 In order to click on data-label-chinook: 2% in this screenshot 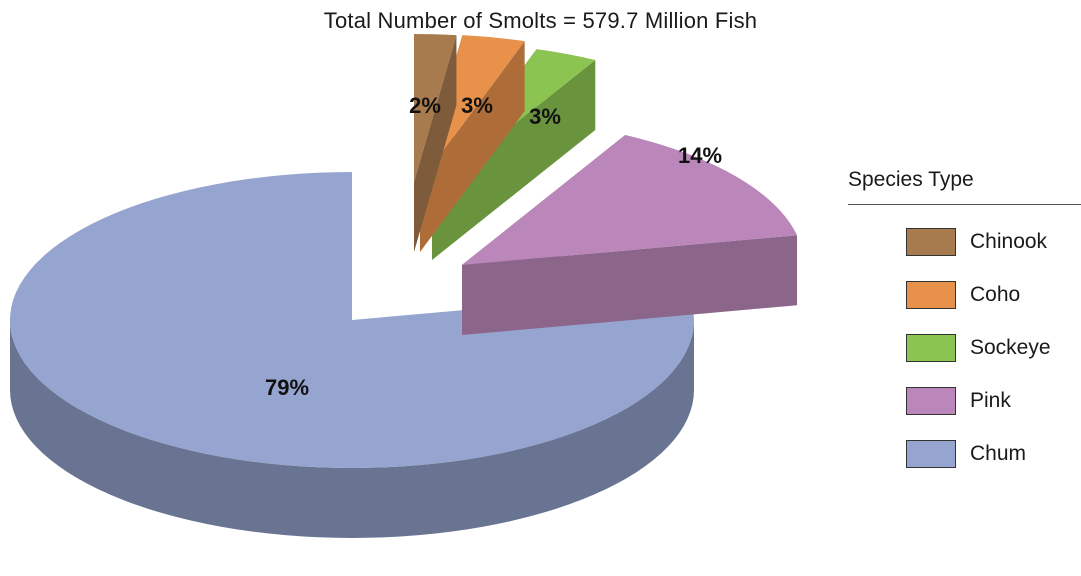, I will do `click(425, 105)`.